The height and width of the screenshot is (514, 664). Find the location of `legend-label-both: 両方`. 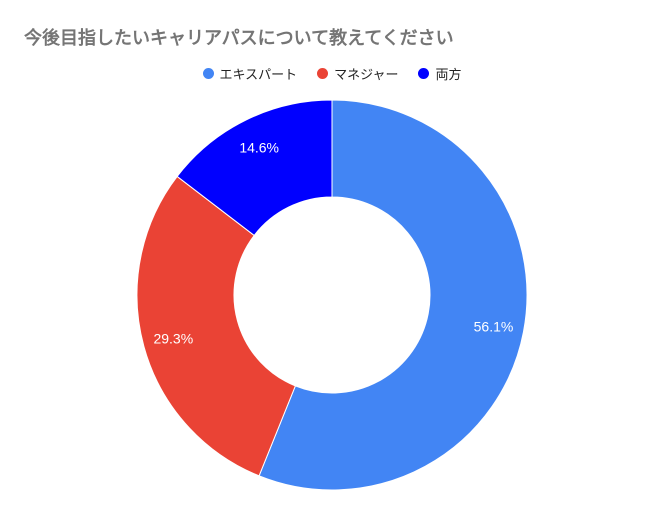

legend-label-both: 両方 is located at coordinates (448, 75).